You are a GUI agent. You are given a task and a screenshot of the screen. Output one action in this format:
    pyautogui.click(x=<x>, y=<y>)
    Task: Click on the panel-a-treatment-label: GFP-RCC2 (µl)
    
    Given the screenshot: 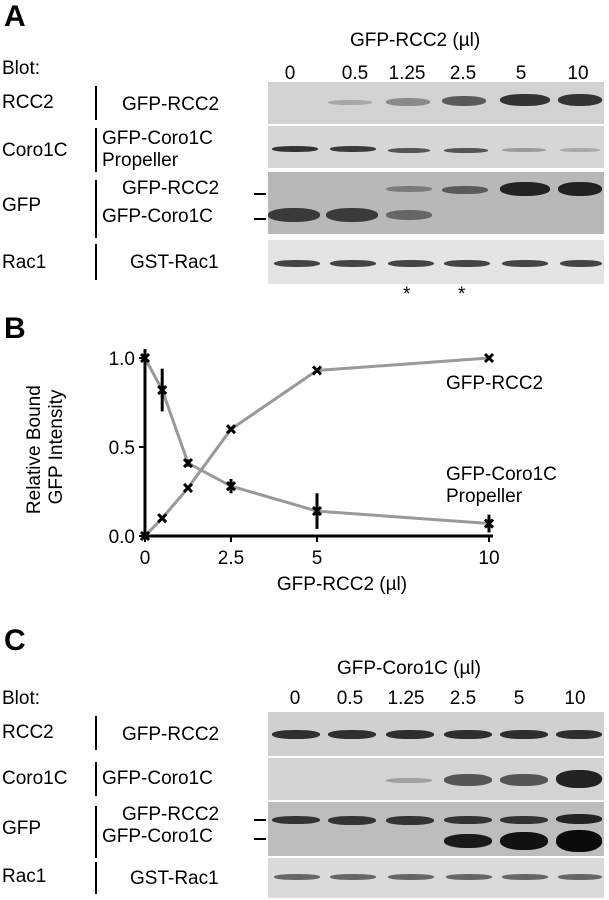 What is the action you would take?
    pyautogui.click(x=415, y=40)
    